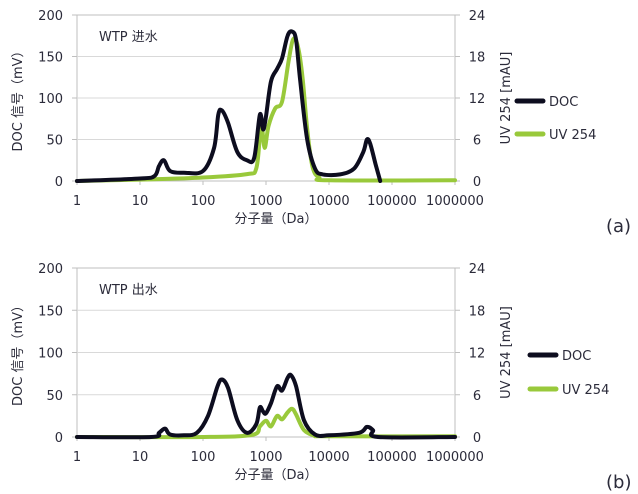 The height and width of the screenshot is (494, 638). I want to click on panel-title: WTP 出水, so click(128, 290).